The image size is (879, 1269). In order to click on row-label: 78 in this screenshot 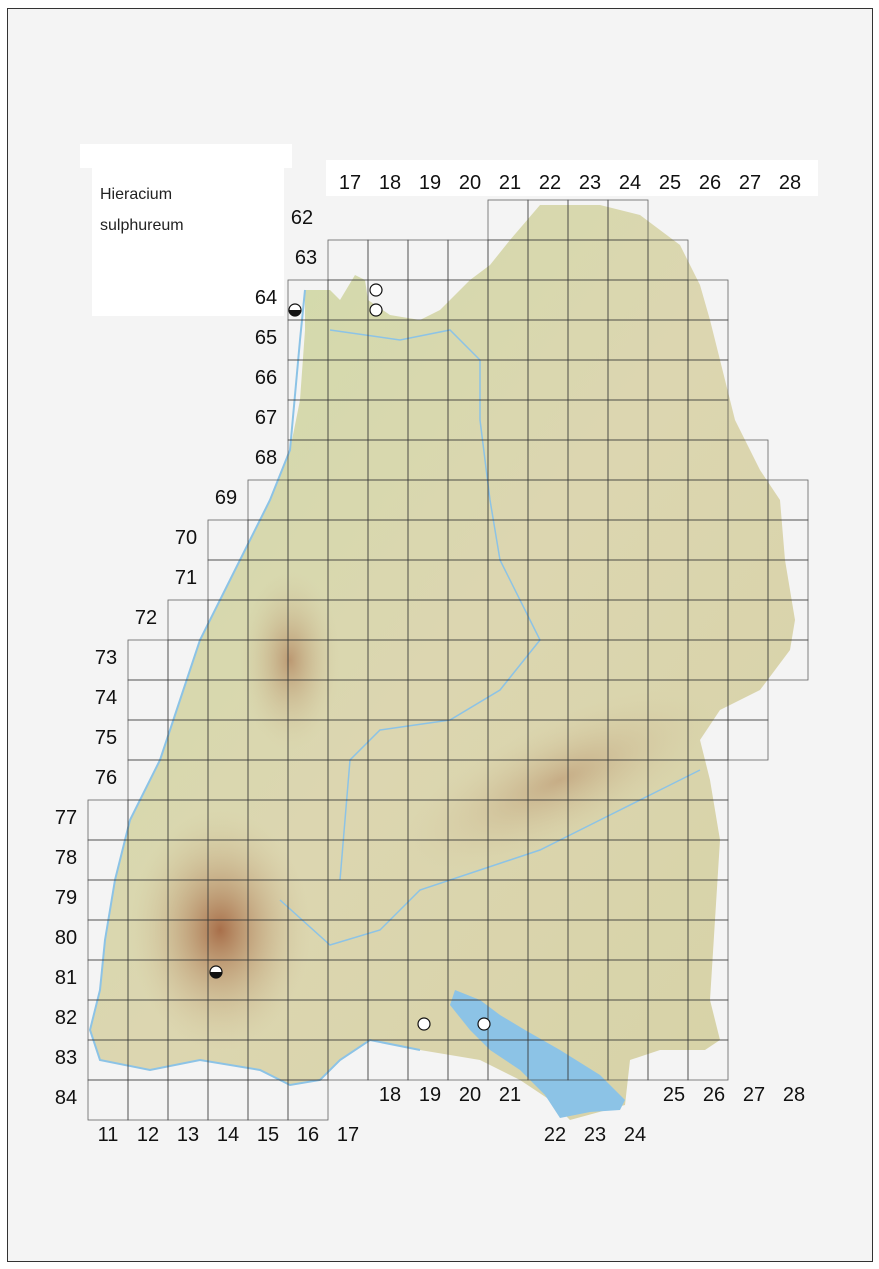, I will do `click(66, 858)`.